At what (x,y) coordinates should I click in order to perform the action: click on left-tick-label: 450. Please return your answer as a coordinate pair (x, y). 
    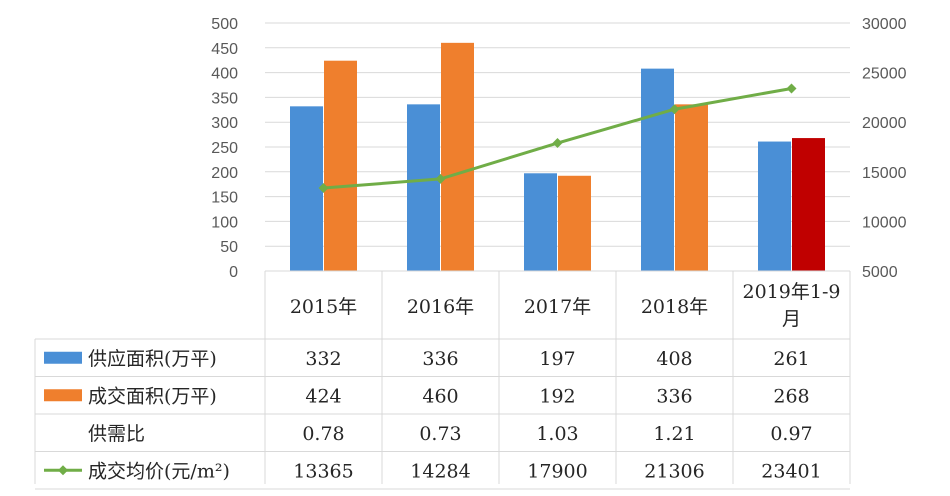
    Looking at the image, I should click on (224, 49).